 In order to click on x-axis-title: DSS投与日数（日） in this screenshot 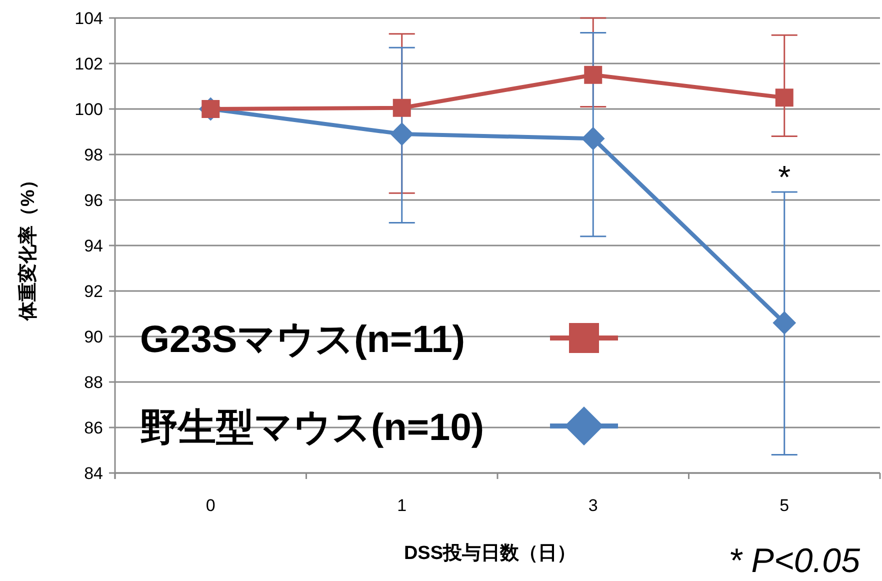, I will do `click(490, 553)`.